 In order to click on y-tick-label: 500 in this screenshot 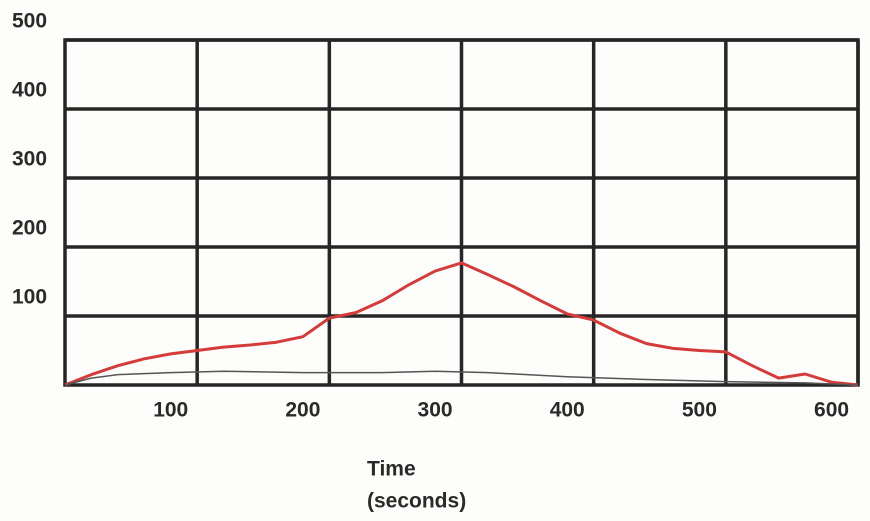, I will do `click(29, 21)`.